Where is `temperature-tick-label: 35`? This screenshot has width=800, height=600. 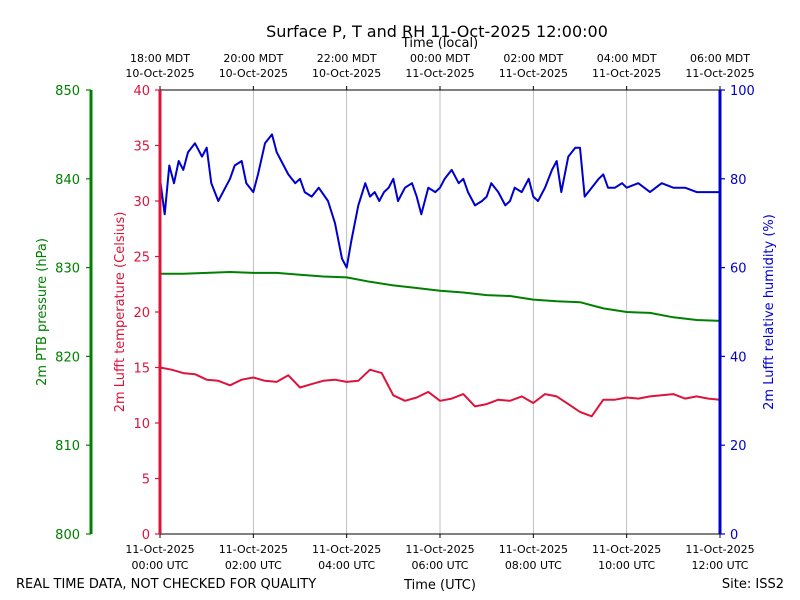
temperature-tick-label: 35 is located at coordinates (141, 147).